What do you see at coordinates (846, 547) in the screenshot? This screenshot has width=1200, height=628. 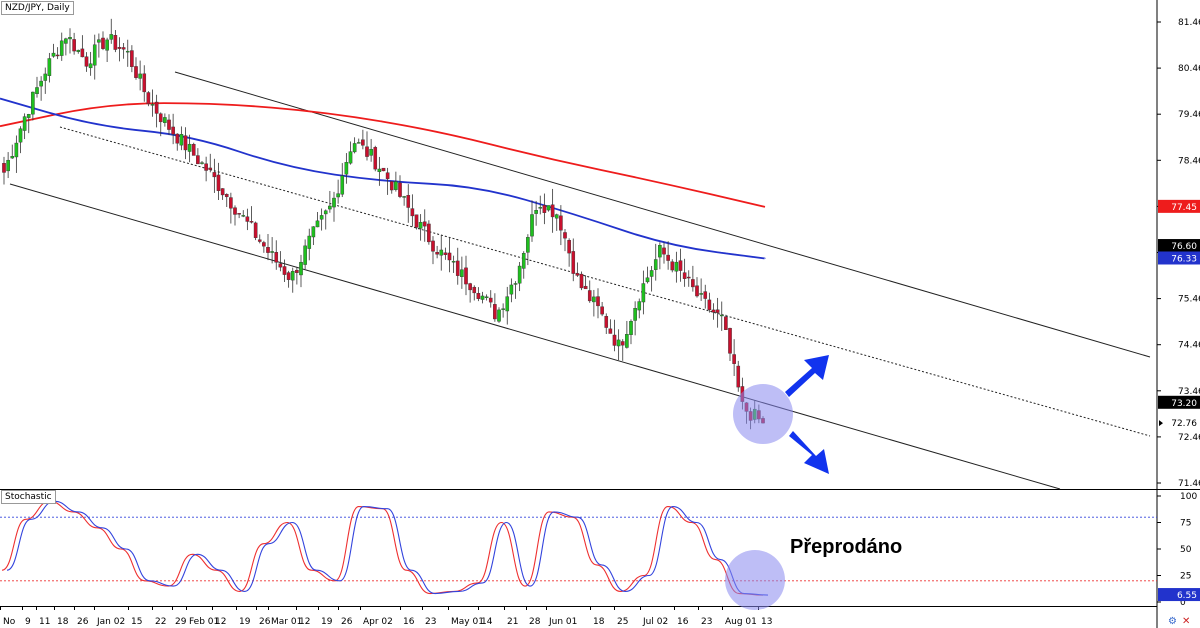 I see `oversold-annotation: Přeprodáno` at bounding box center [846, 547].